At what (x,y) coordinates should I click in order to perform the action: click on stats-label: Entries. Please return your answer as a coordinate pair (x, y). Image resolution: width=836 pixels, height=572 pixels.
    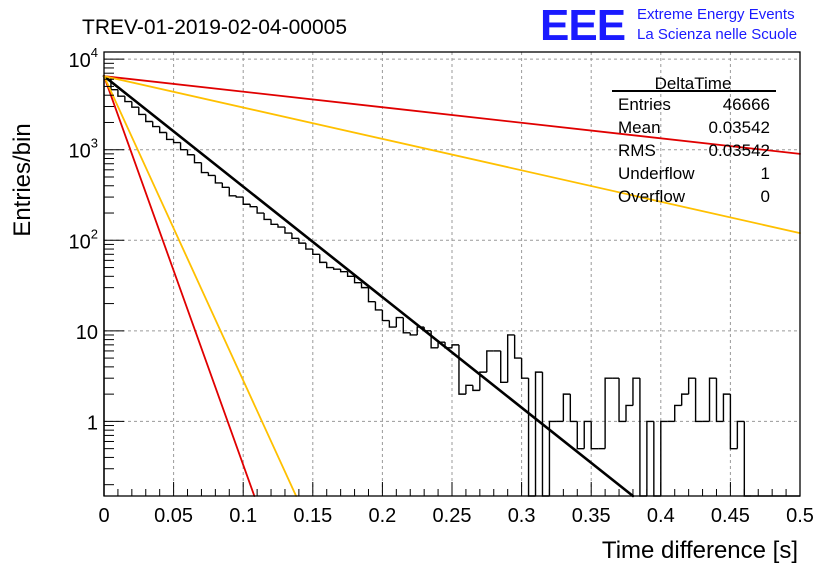
    Looking at the image, I should click on (644, 104).